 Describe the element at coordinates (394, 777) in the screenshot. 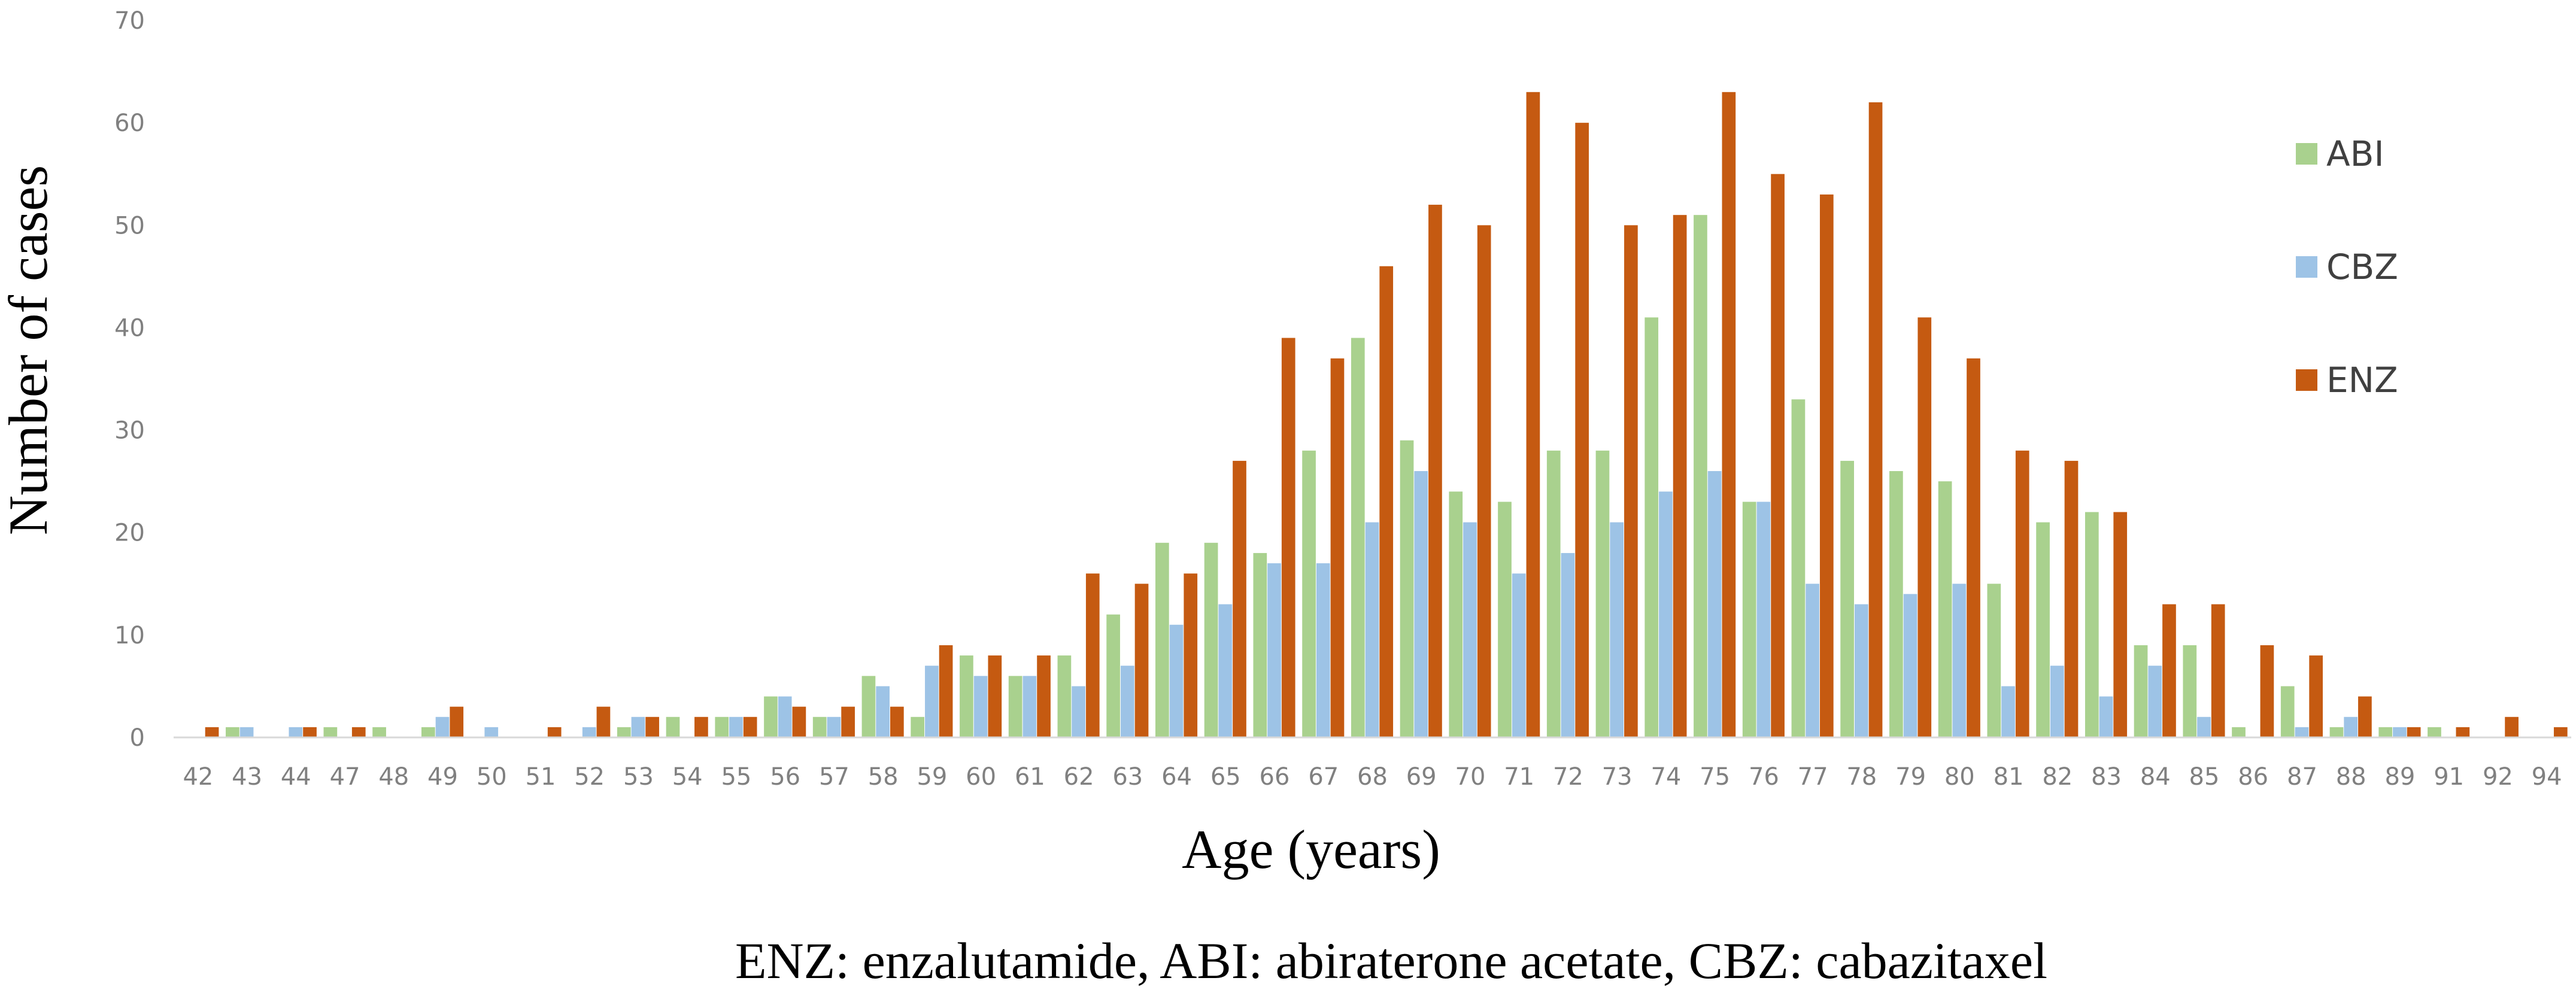

I see `x-tick-label: 48` at that location.